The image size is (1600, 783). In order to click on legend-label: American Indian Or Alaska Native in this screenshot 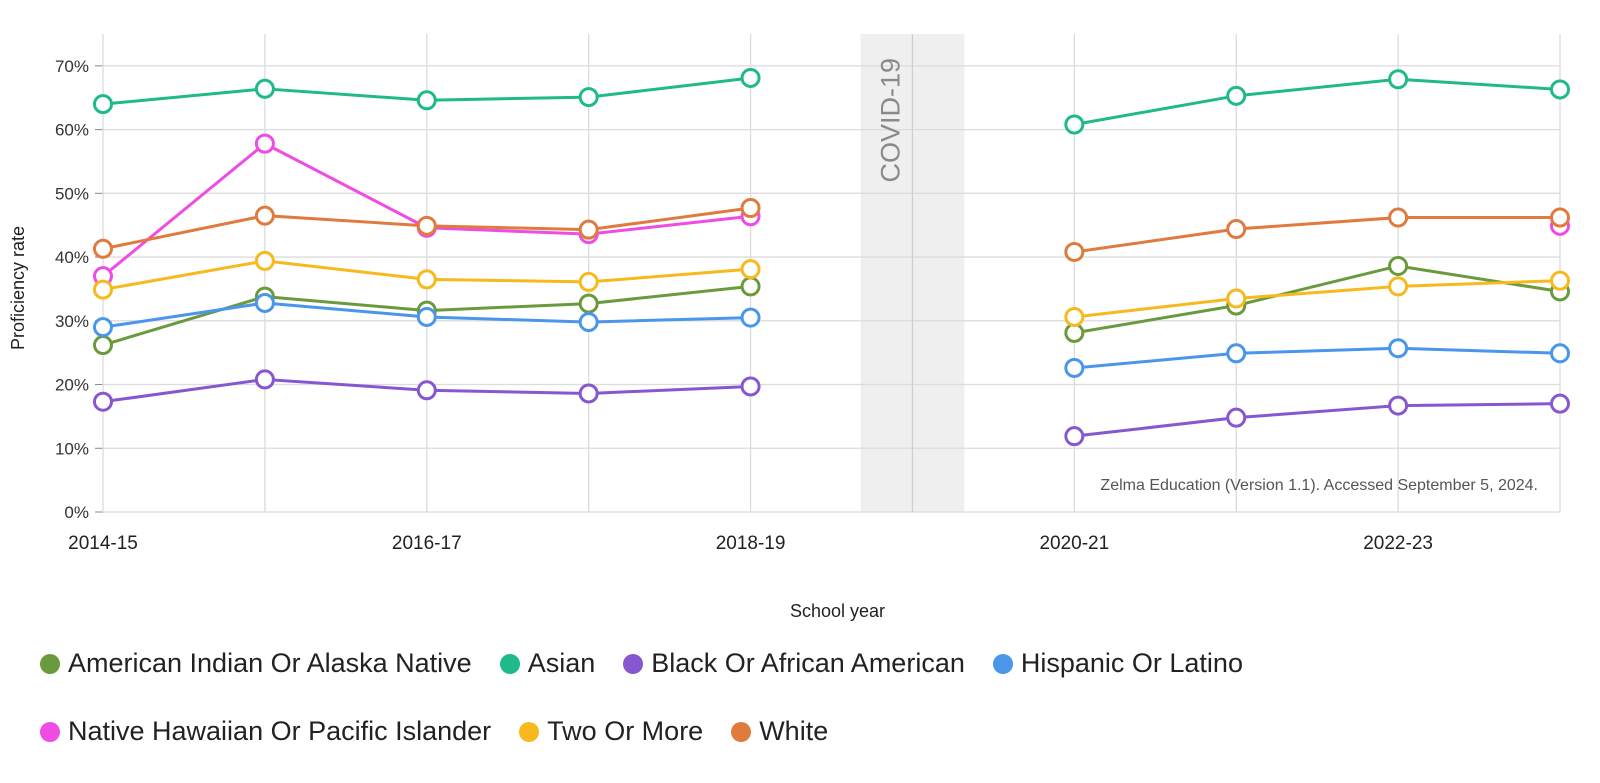, I will do `click(270, 663)`.